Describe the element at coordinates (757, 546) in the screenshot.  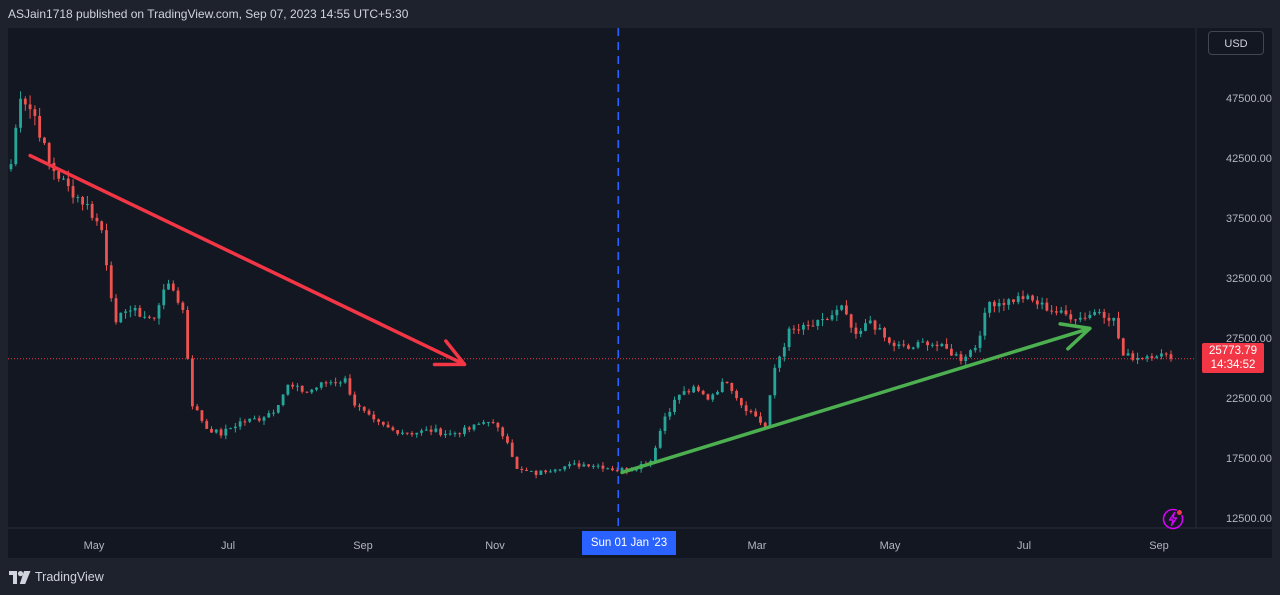
I see `time-axis-label: Mar` at that location.